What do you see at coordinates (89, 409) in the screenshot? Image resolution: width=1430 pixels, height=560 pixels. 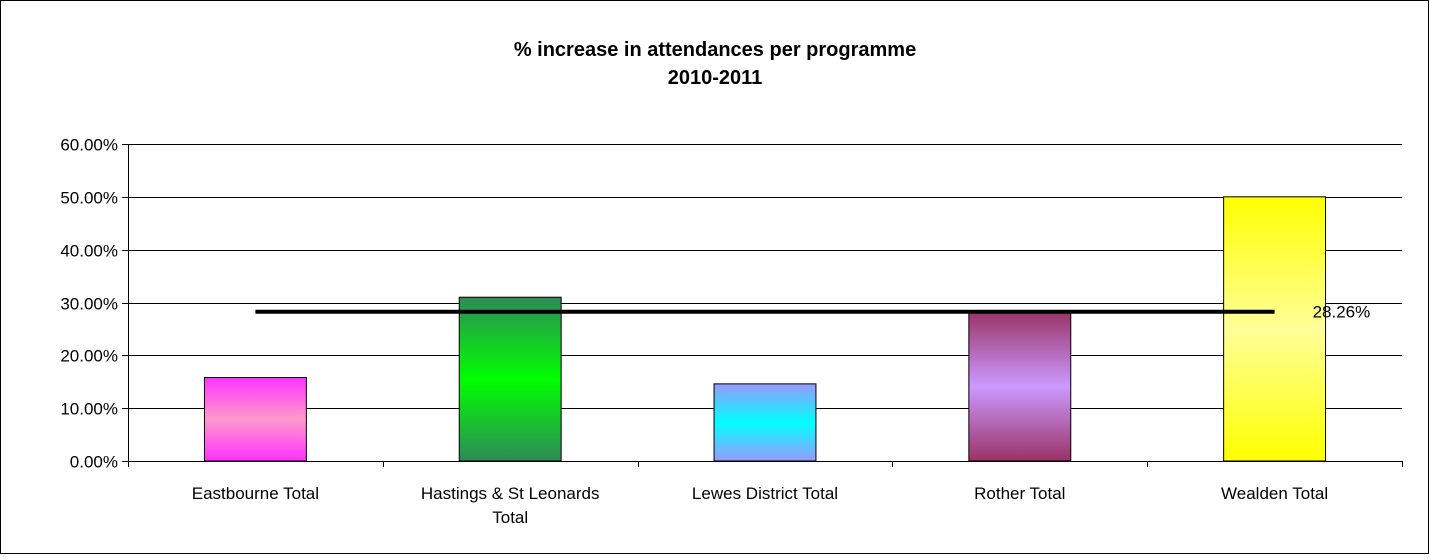 I see `y-tick-label: 10.00%` at bounding box center [89, 409].